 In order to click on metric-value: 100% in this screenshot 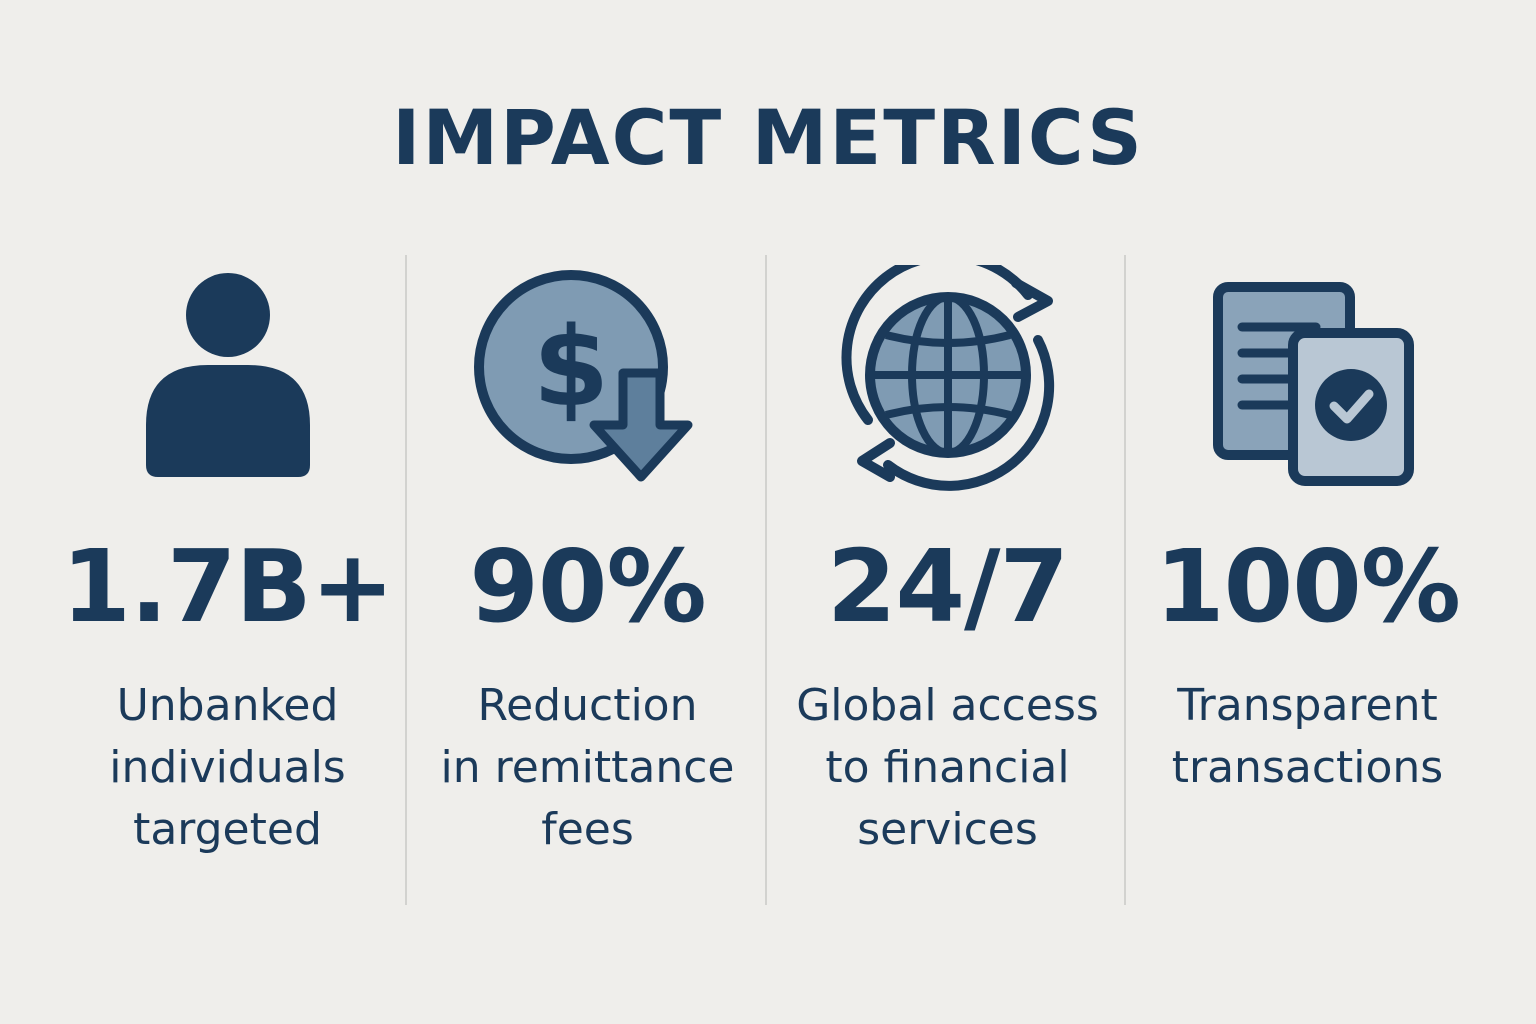, I will do `click(1308, 586)`.